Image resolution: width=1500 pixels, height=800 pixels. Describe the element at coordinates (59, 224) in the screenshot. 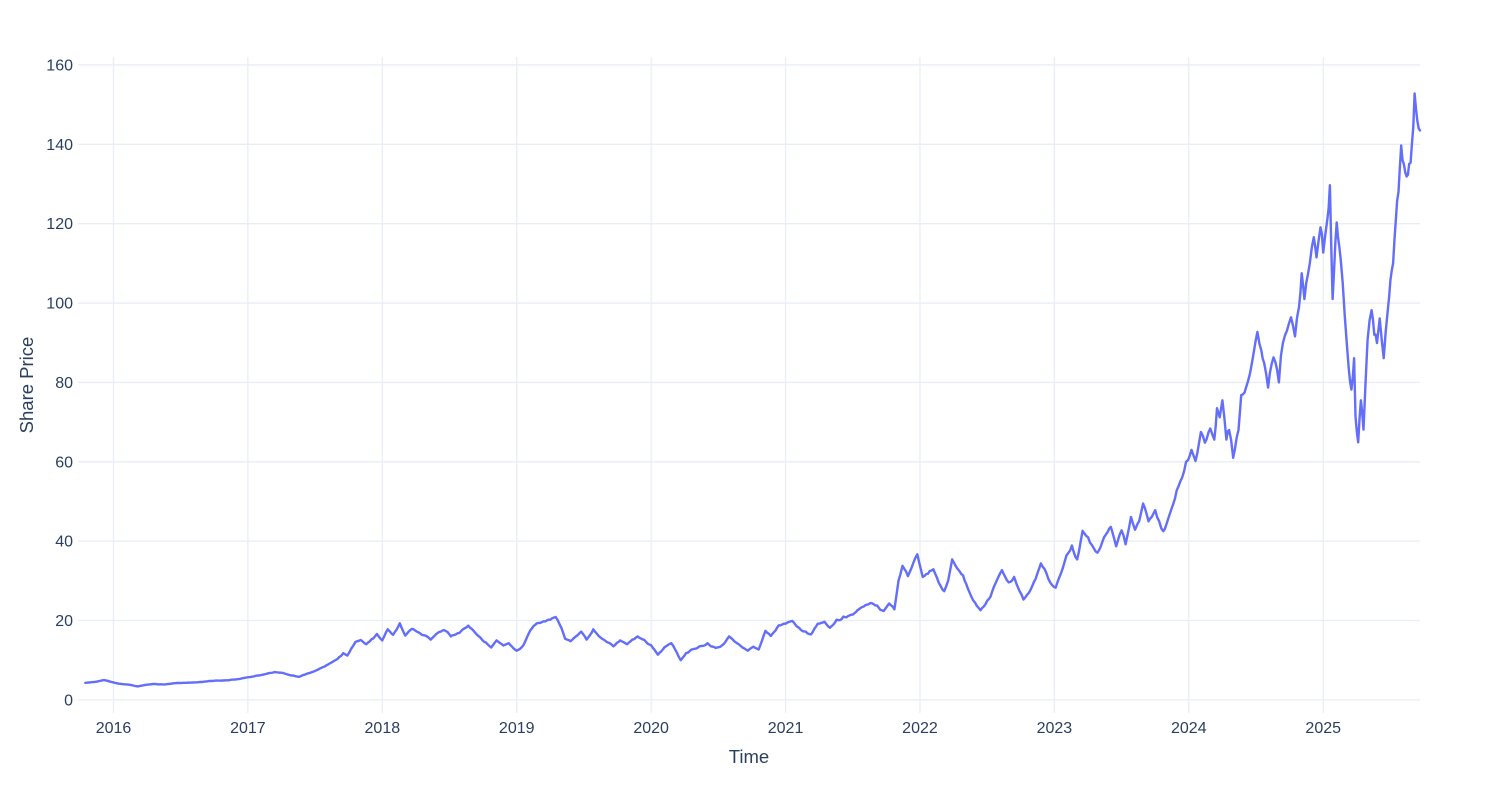

I see `y-tick-label: 120` at that location.